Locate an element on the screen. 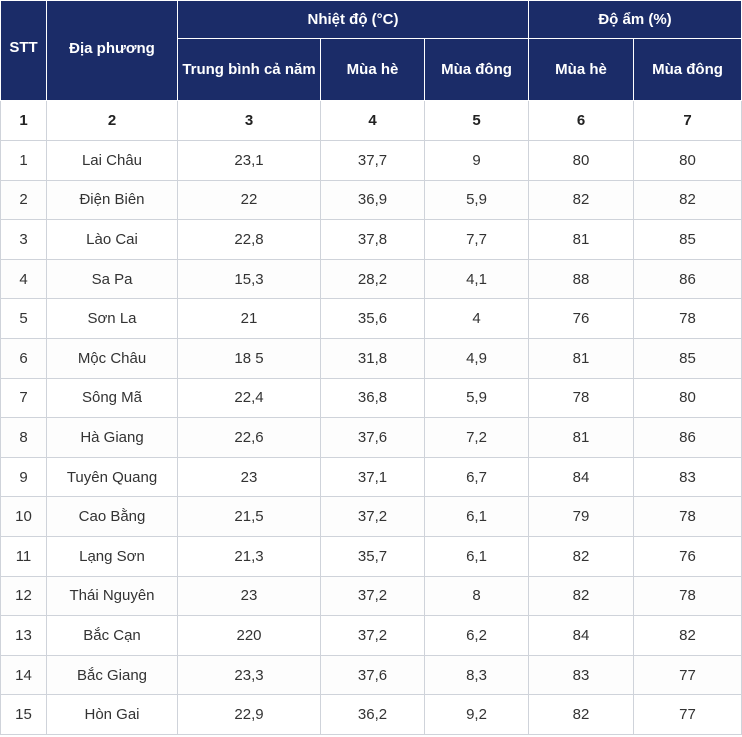 This screenshot has width=742, height=737. cell-stt: 15 is located at coordinates (23, 714).